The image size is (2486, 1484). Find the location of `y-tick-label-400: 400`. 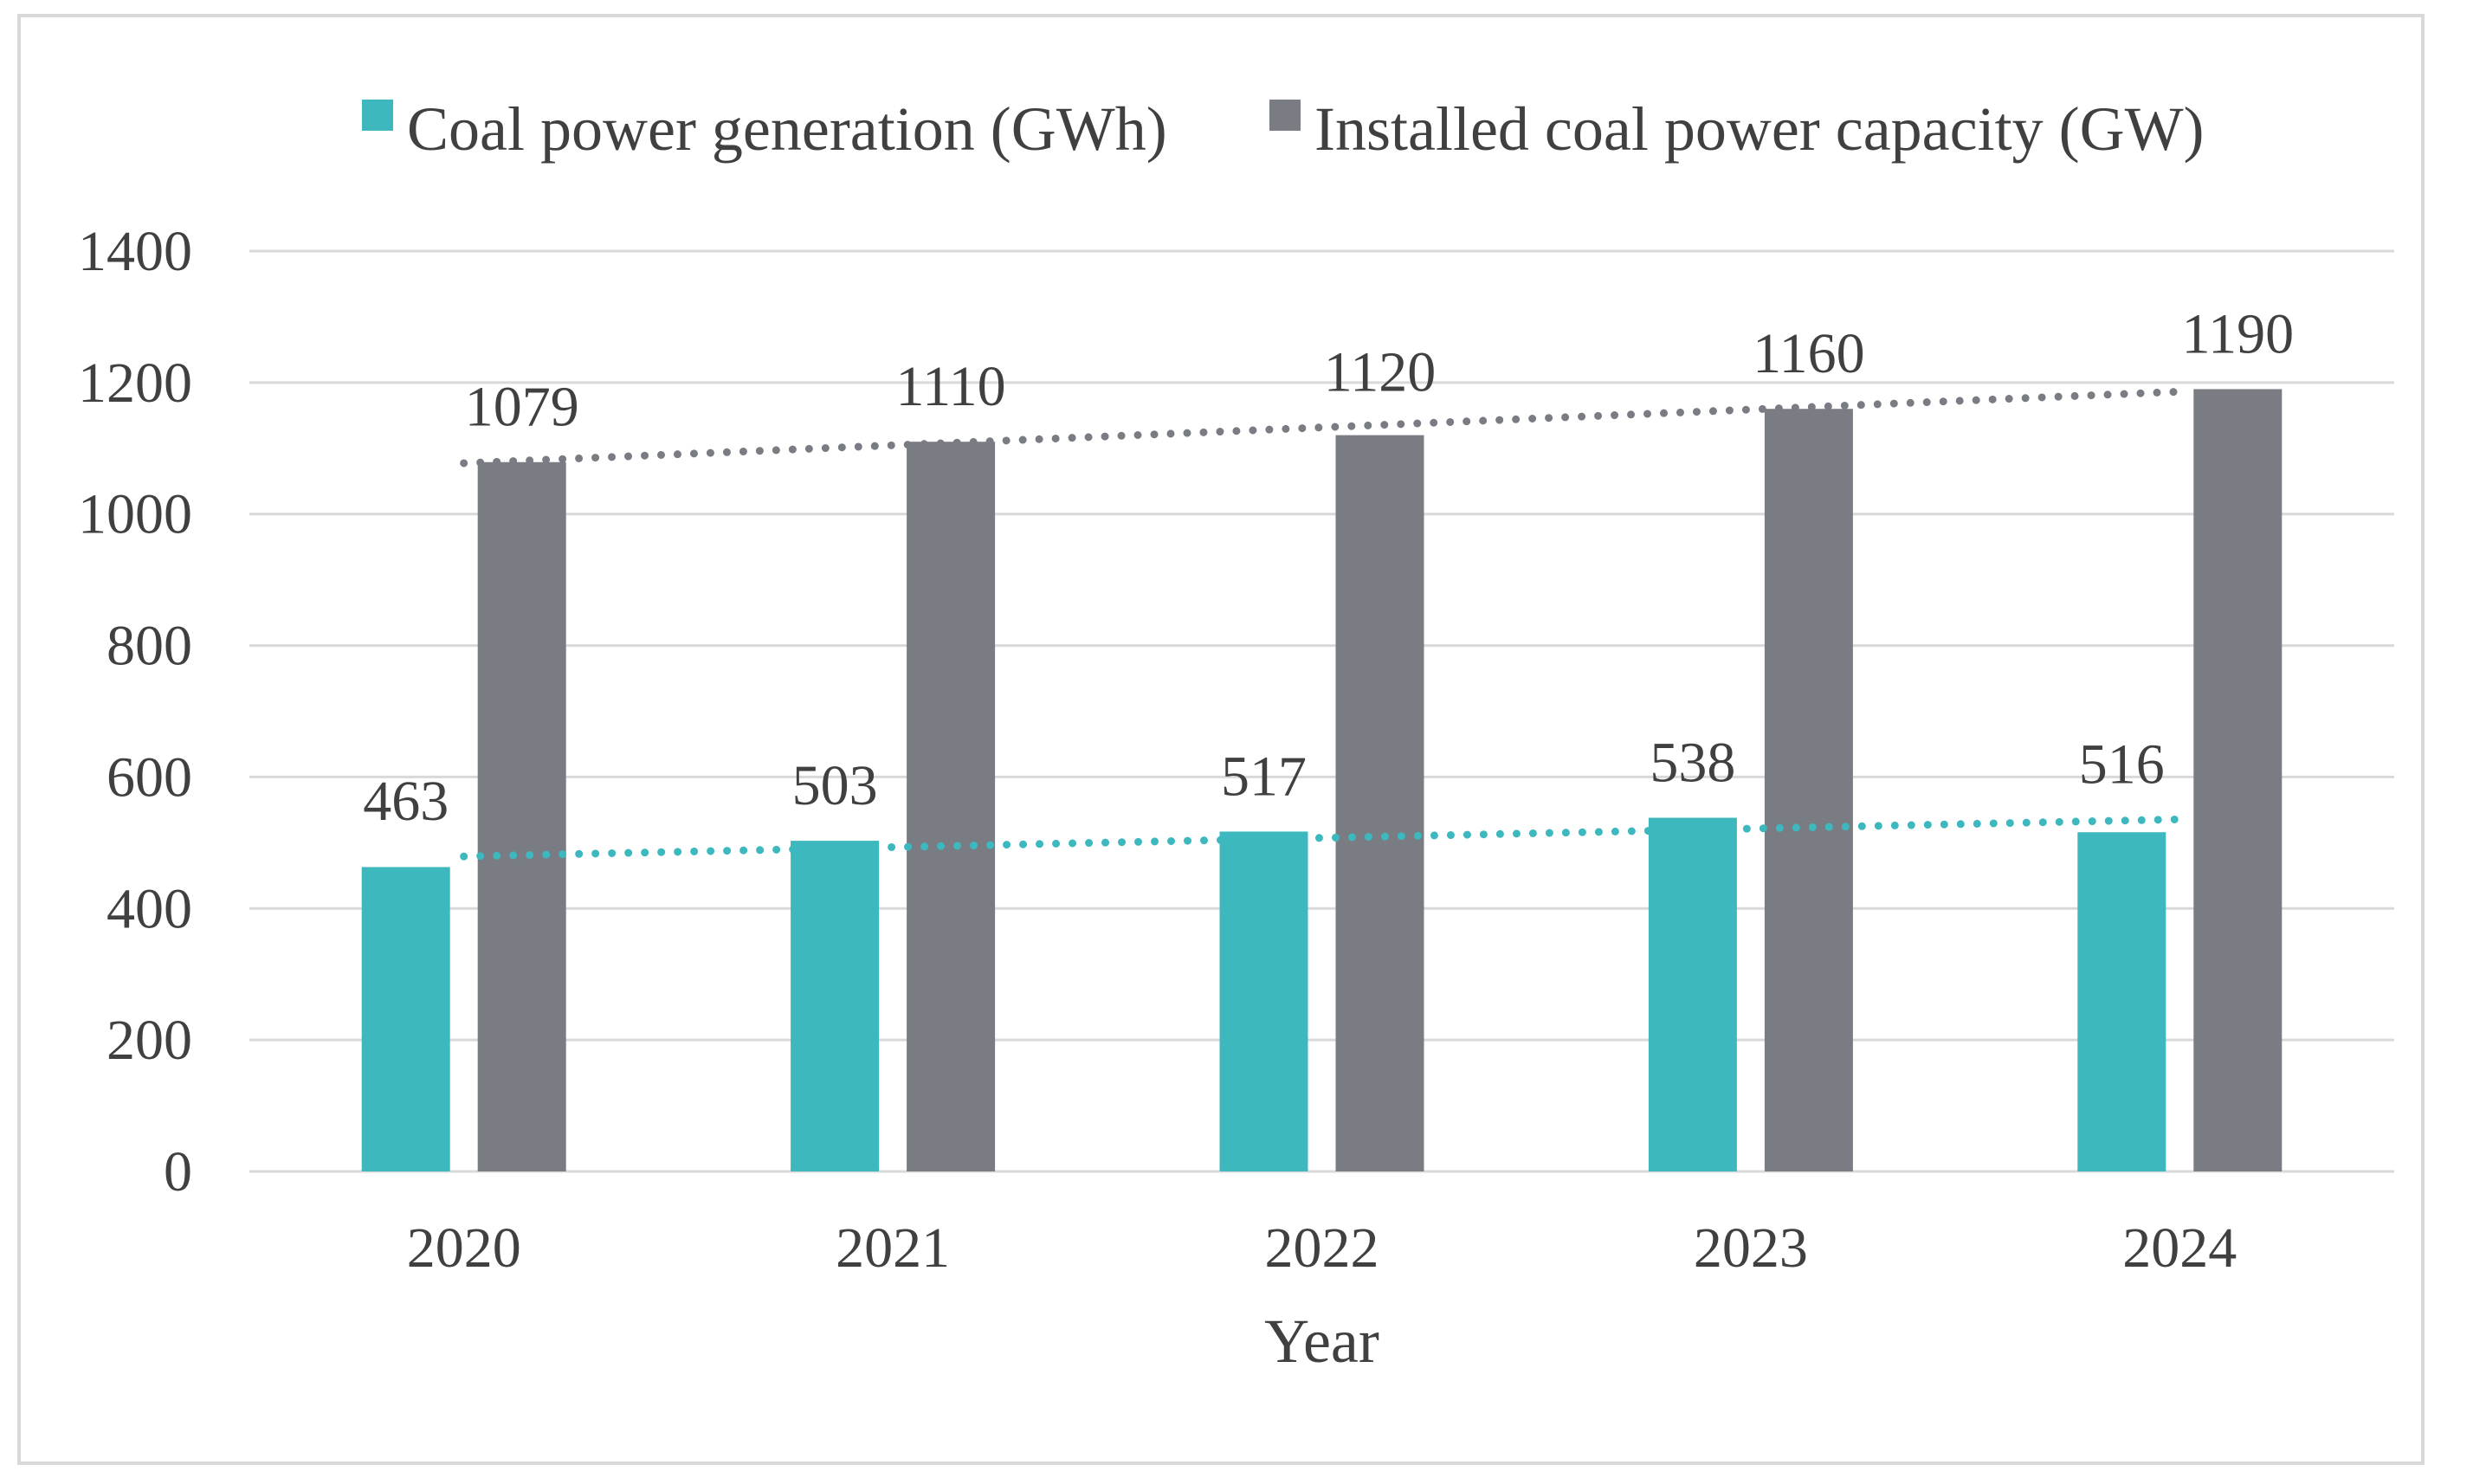

y-tick-label-400: 400 is located at coordinates (149, 908).